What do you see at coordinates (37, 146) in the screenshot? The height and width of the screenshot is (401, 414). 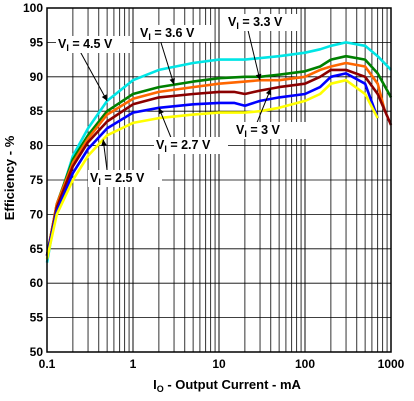 I see `y-tick-label: 80` at bounding box center [37, 146].